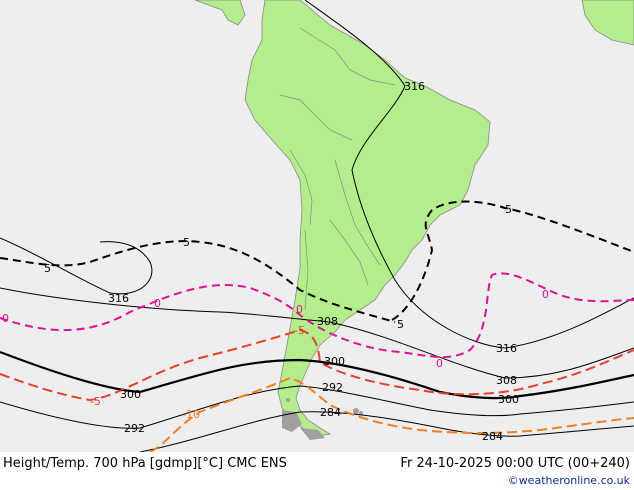 The height and width of the screenshot is (490, 634). What do you see at coordinates (568, 480) in the screenshot?
I see `credit-link: ©weatheronline.co.uk` at bounding box center [568, 480].